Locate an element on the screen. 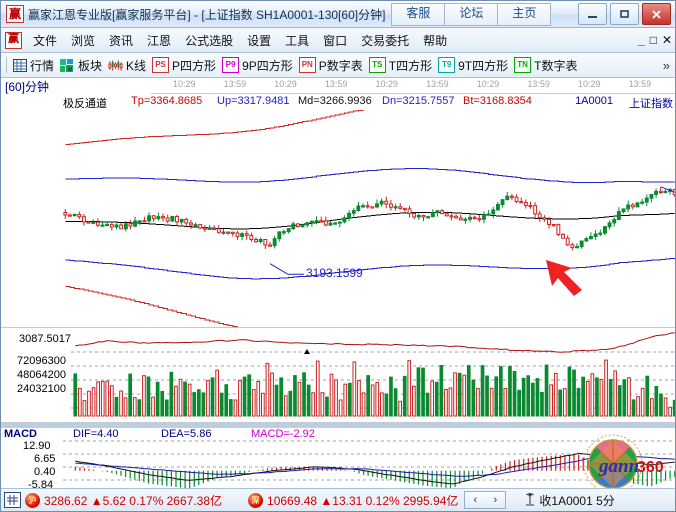 This screenshot has width=676, height=512. macd-title: MACD is located at coordinates (20, 434).